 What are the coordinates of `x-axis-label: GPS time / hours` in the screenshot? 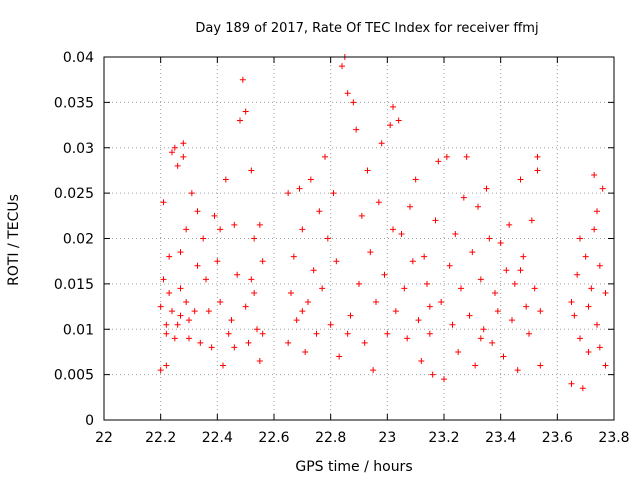 It's located at (353, 467).